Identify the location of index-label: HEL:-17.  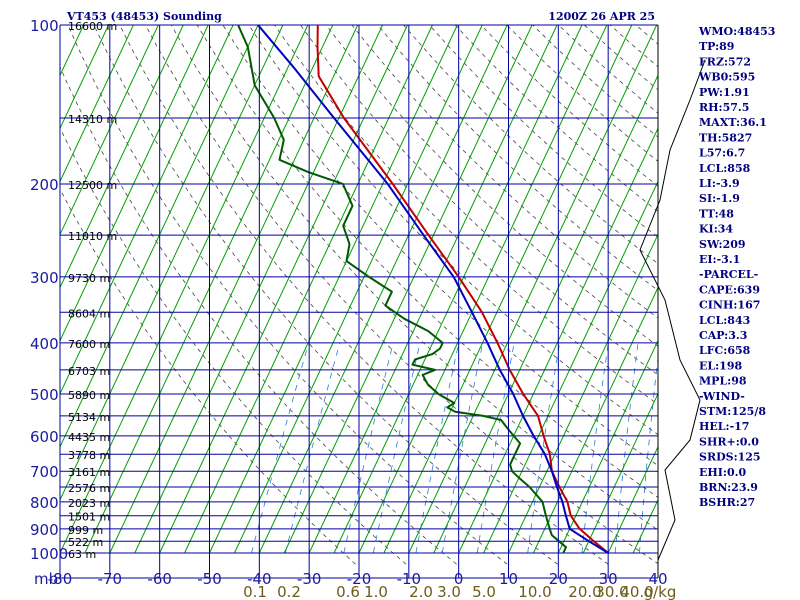
(724, 426).